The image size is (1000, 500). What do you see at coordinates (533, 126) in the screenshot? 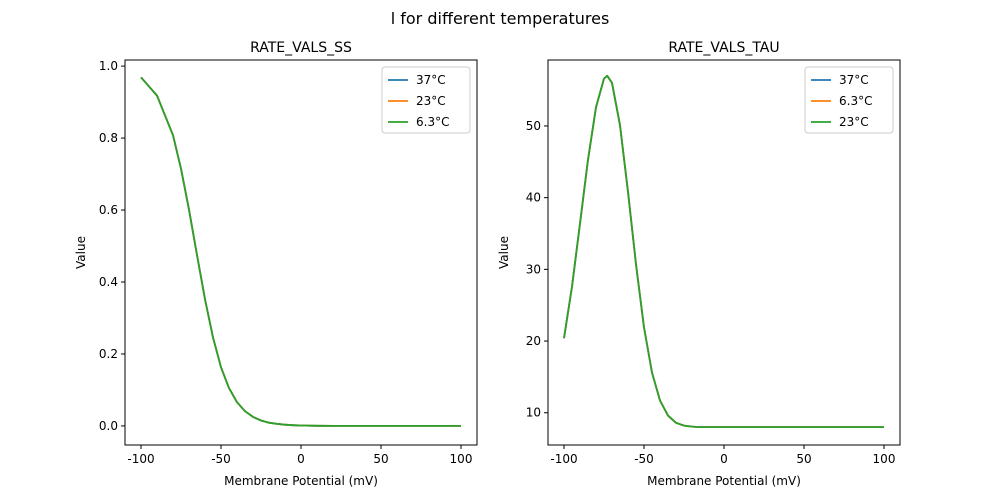
I see `y-tick-label: 50` at bounding box center [533, 126].